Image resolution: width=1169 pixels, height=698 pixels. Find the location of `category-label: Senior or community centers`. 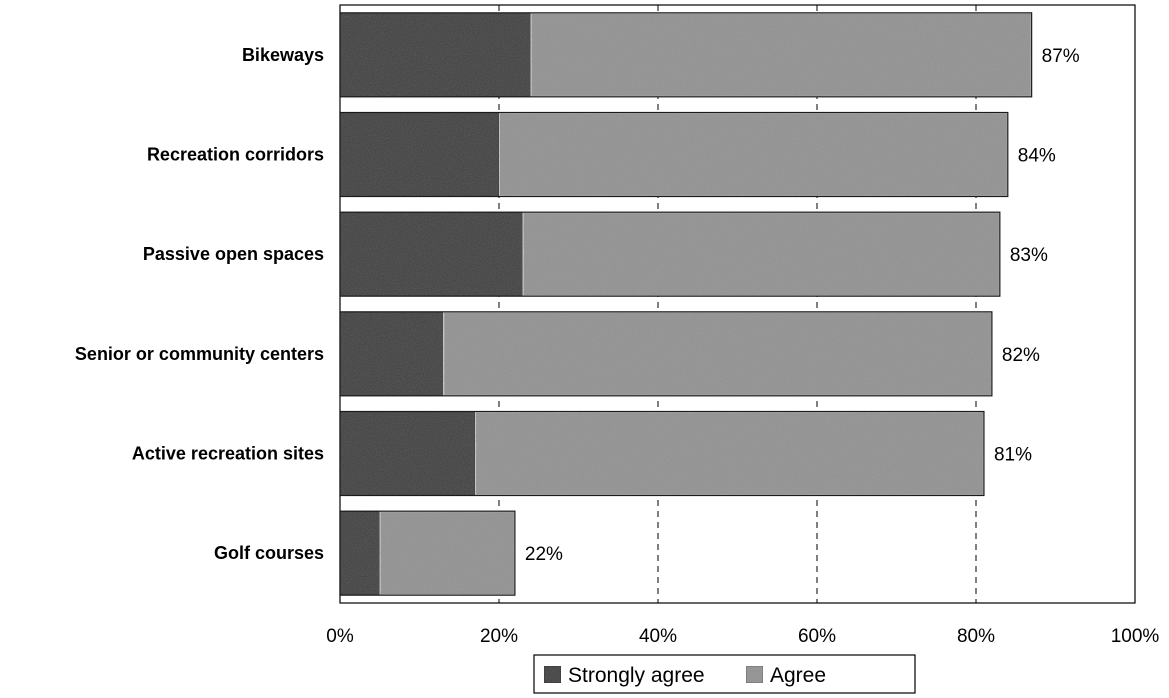

category-label: Senior or community centers is located at coordinates (199, 354).